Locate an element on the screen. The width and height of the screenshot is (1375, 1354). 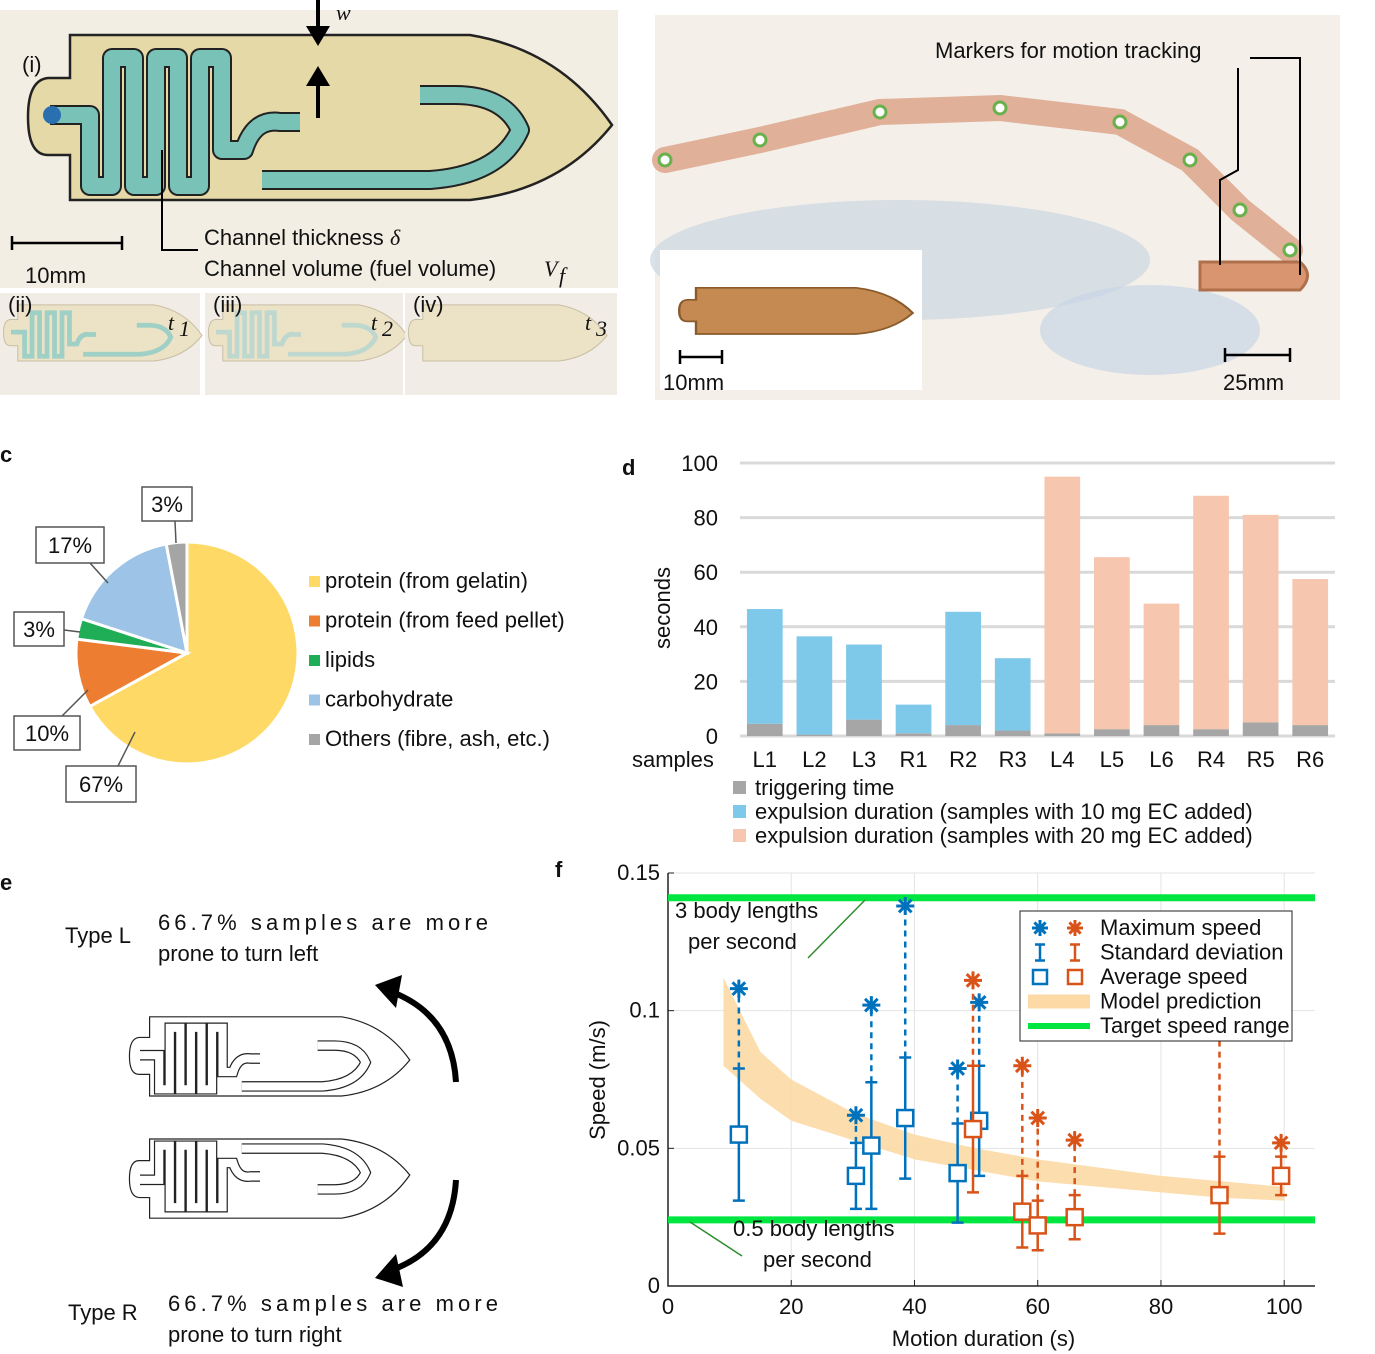
turn-arrow is located at coordinates (424, 1226).